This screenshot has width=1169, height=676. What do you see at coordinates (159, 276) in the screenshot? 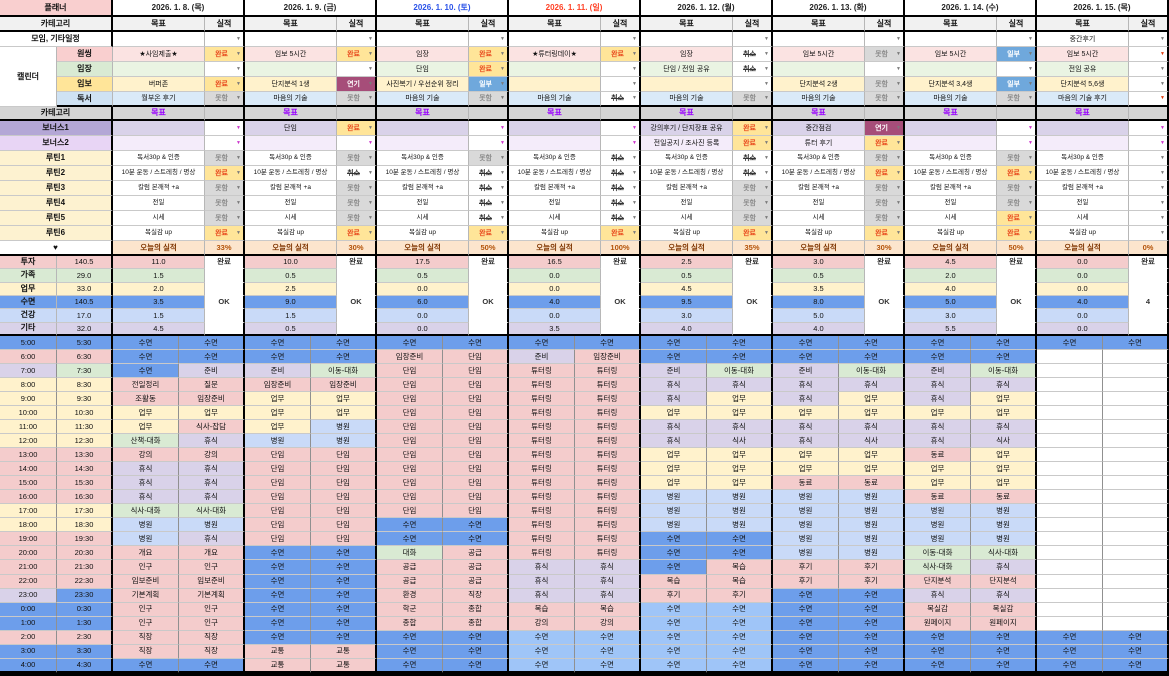
I see `summary-day-value: 1.5` at bounding box center [159, 276].